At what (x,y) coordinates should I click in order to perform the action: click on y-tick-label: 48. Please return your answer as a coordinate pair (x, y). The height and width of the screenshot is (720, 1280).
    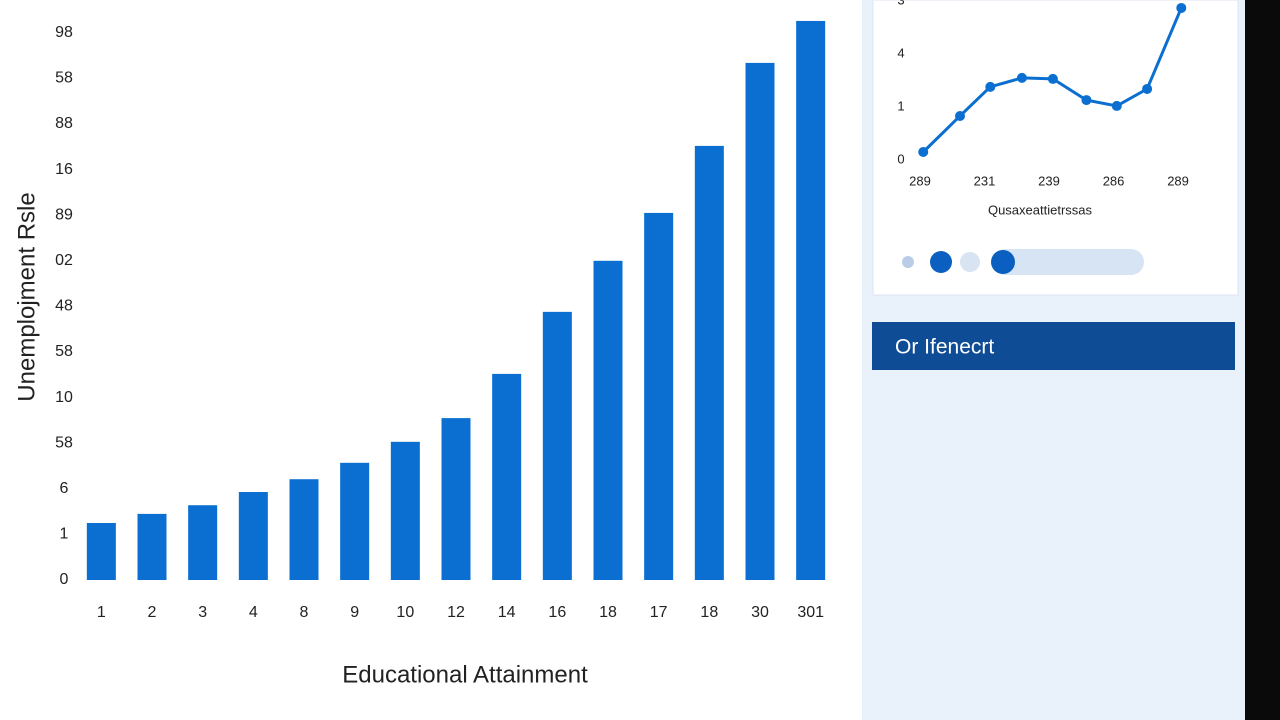
    Looking at the image, I should click on (64, 306).